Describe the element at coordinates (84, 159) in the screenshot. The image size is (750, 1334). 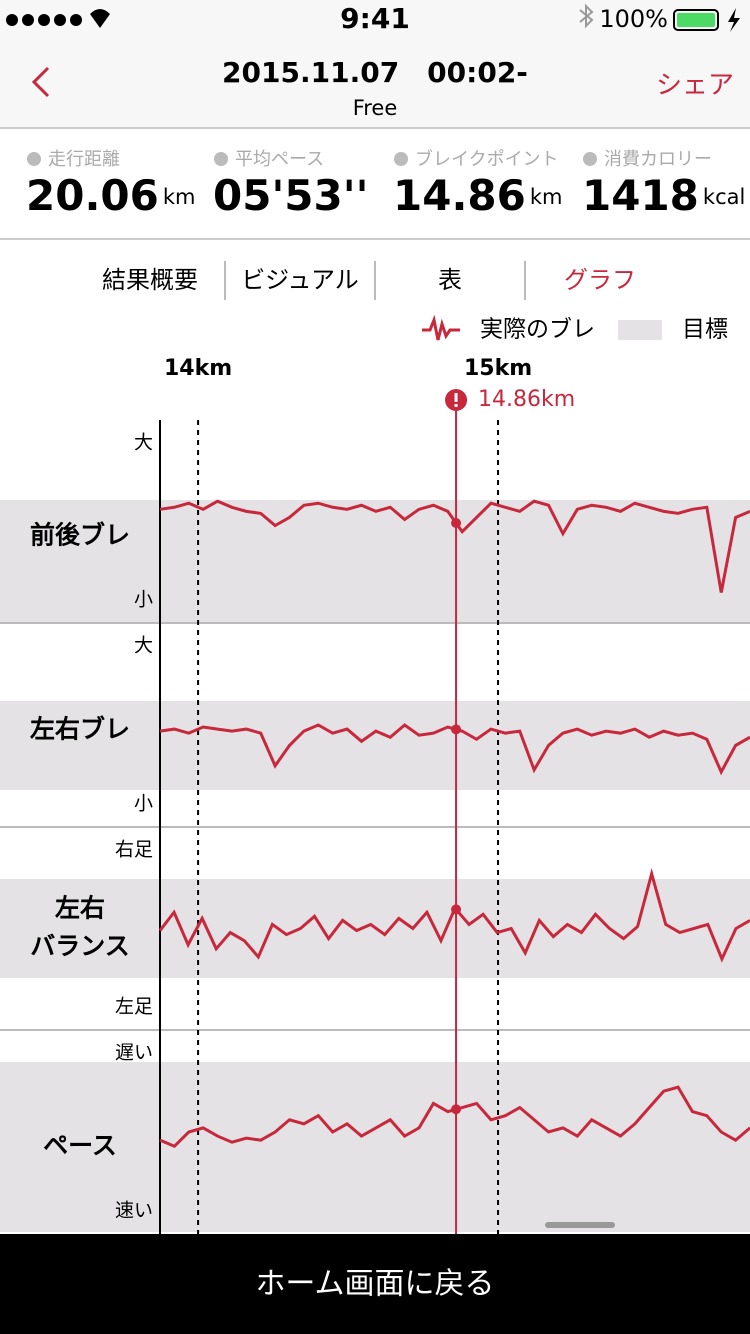
I see `stat-label: 走行距離` at that location.